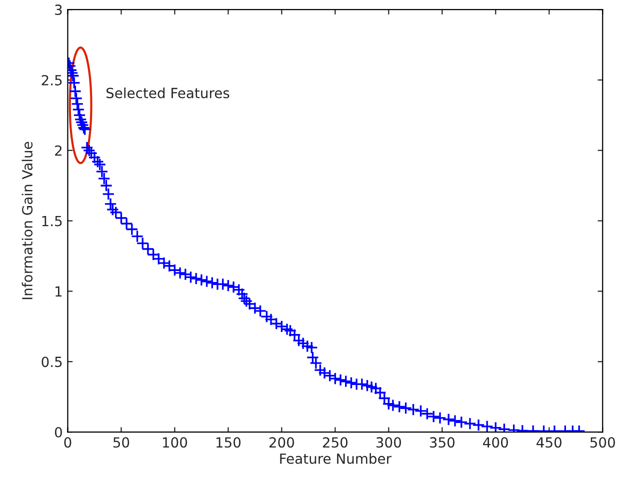  What do you see at coordinates (602, 442) in the screenshot?
I see `x-tick-label: 500` at bounding box center [602, 442].